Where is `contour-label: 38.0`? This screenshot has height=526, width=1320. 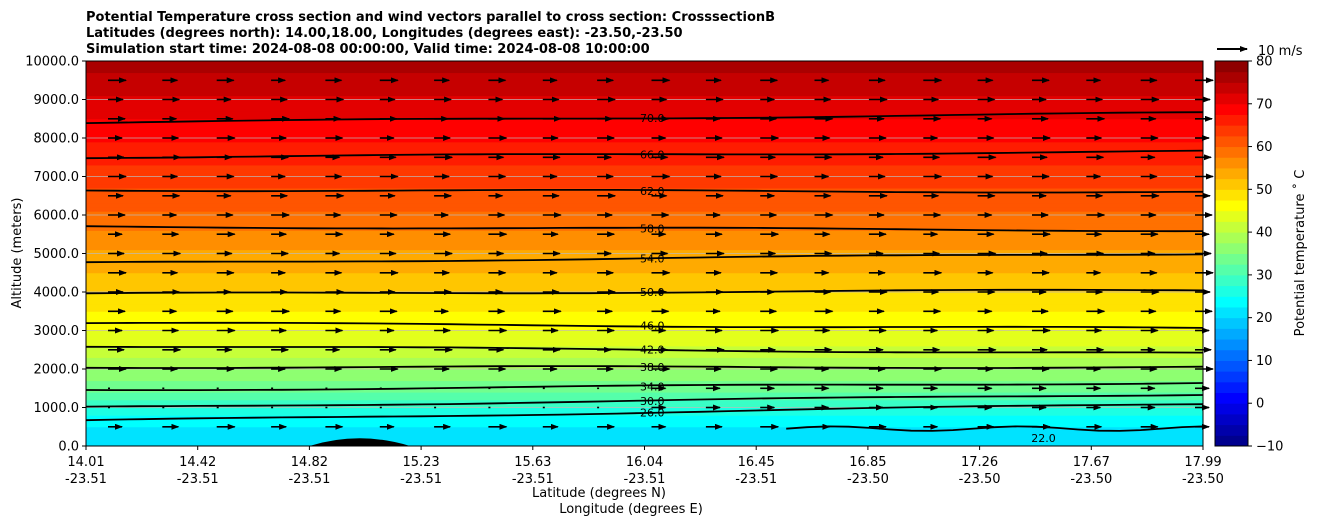 contour-label: 38.0 is located at coordinates (652, 367).